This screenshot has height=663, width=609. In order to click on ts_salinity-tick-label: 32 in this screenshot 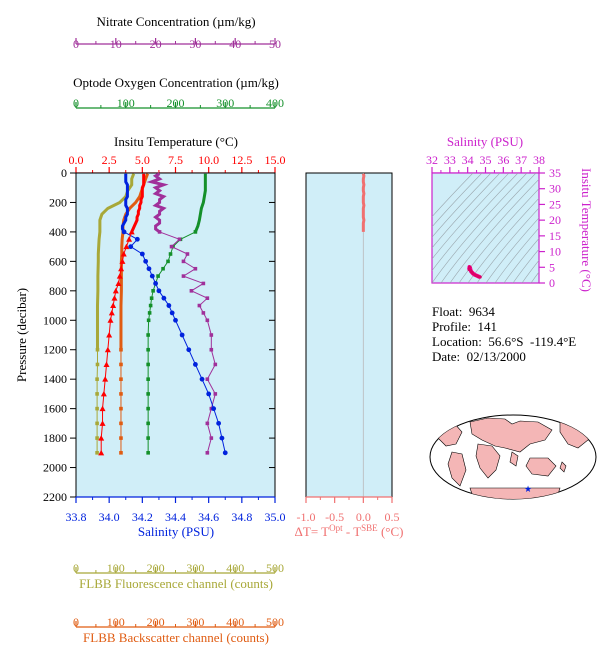, I will do `click(432, 160)`.